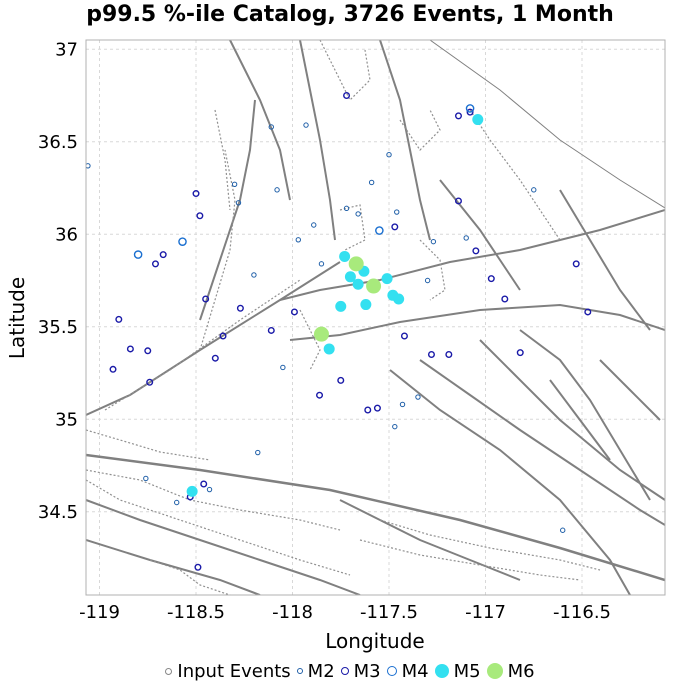  I want to click on x-tick-label: -117.5, so click(389, 612).